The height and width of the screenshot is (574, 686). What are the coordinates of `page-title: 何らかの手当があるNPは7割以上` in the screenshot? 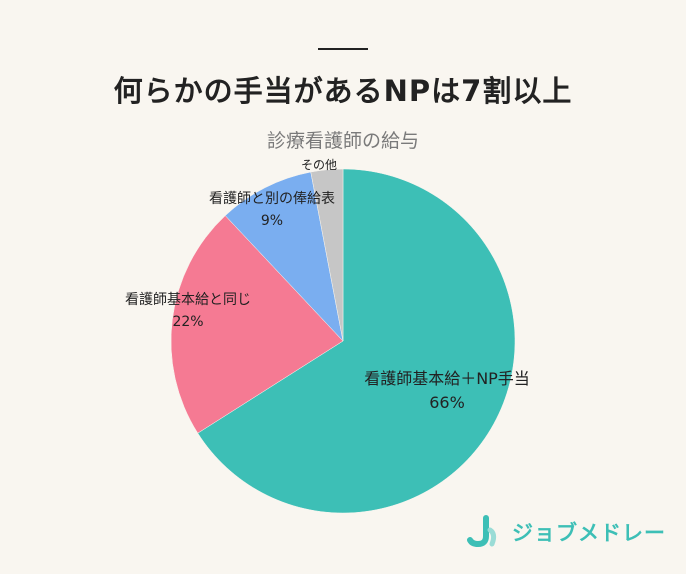 It's located at (343, 91).